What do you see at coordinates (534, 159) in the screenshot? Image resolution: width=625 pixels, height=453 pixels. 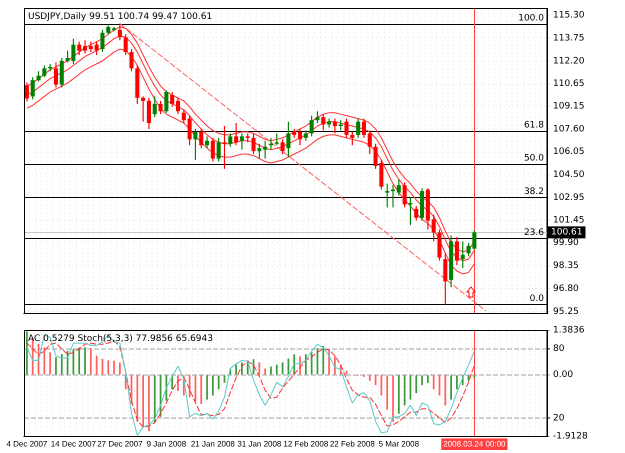 I see `annotation: 50.0` at bounding box center [534, 159].